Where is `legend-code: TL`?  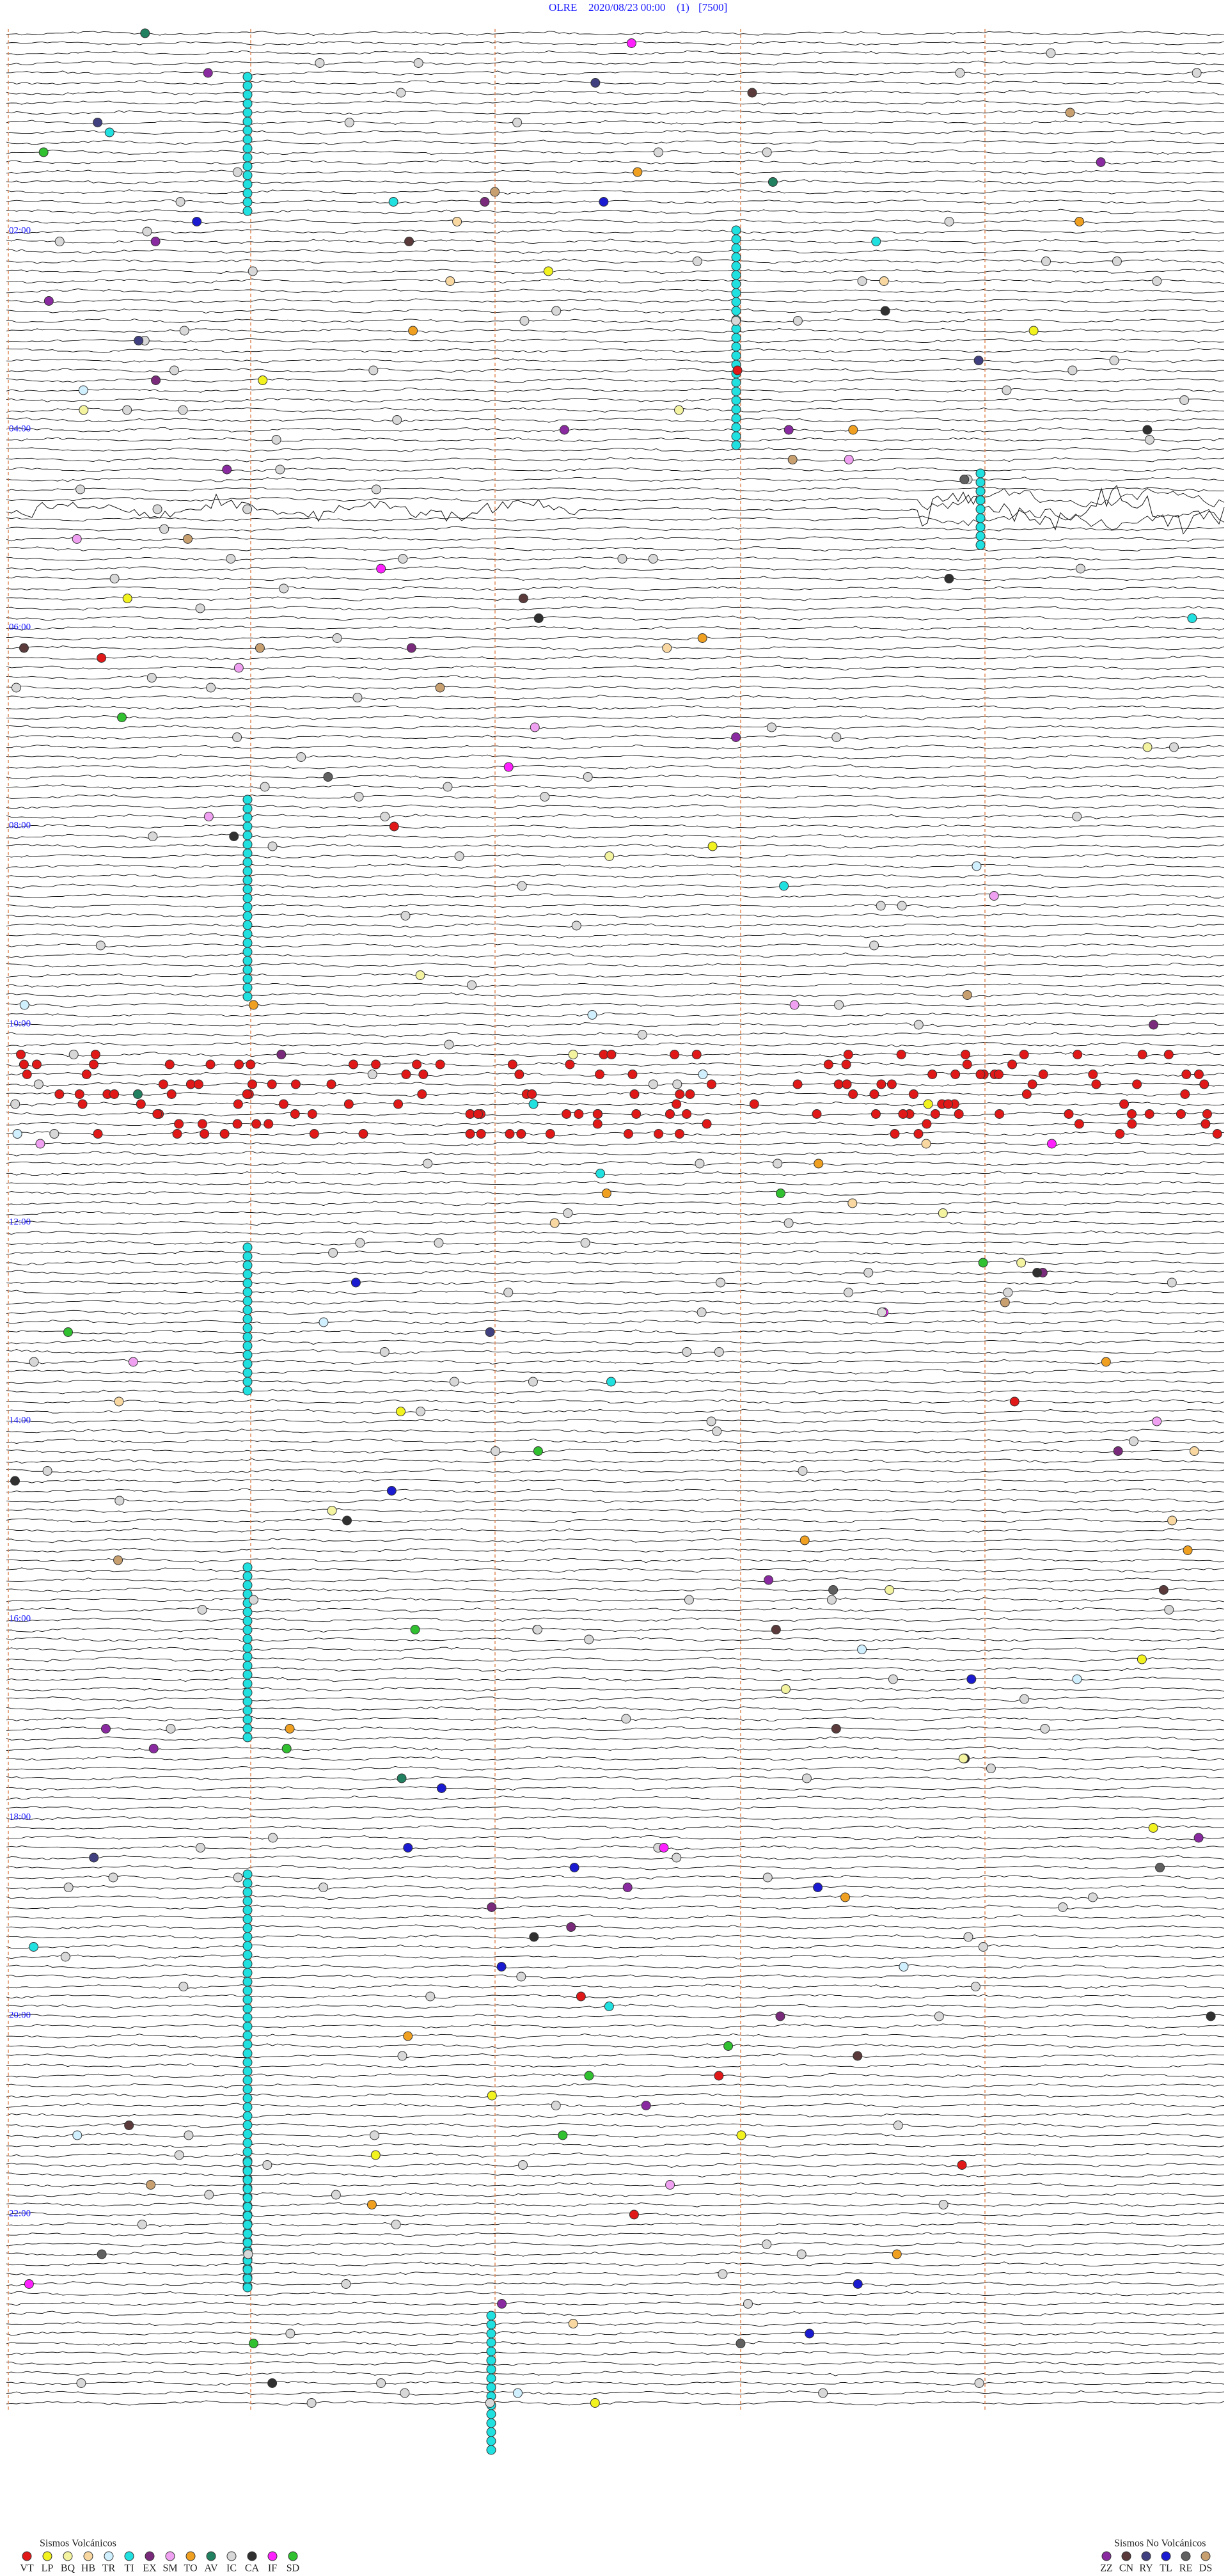 legend-code: TL is located at coordinates (1166, 2568).